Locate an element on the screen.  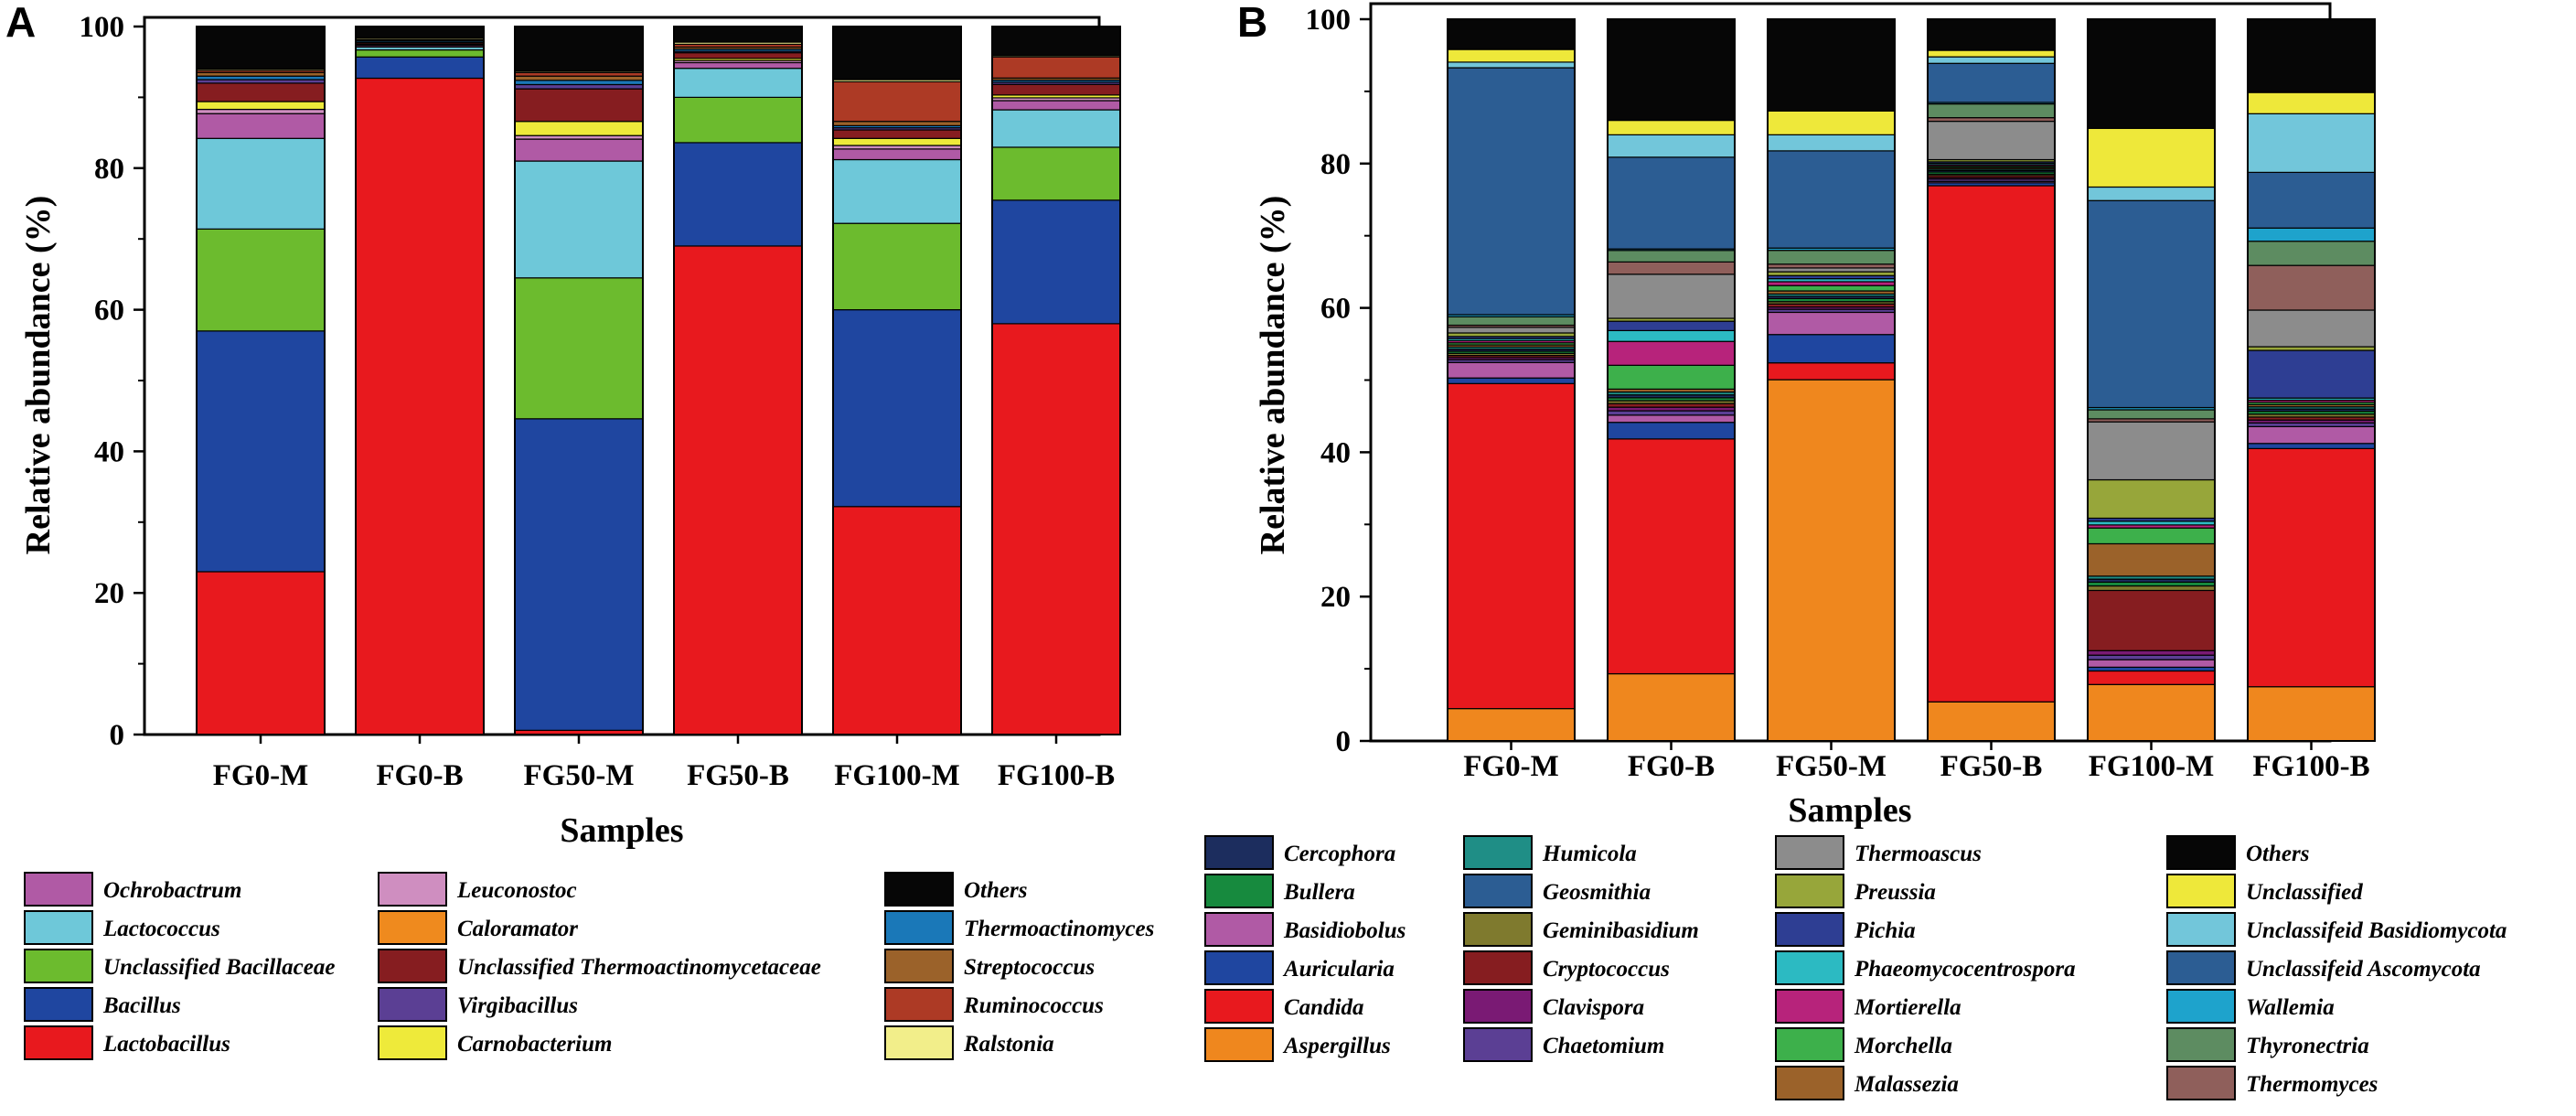
panel-b-legend-label-unclassifeid-basidiomycota: Unclassifeid Basidiomycota is located at coordinates (2376, 930).